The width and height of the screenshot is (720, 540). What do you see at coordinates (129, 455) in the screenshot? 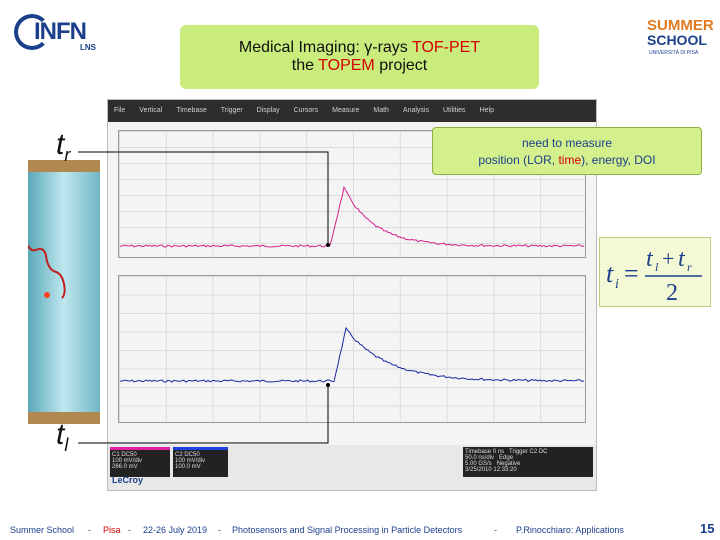
I see `ch1-coupling: DC50` at bounding box center [129, 455].